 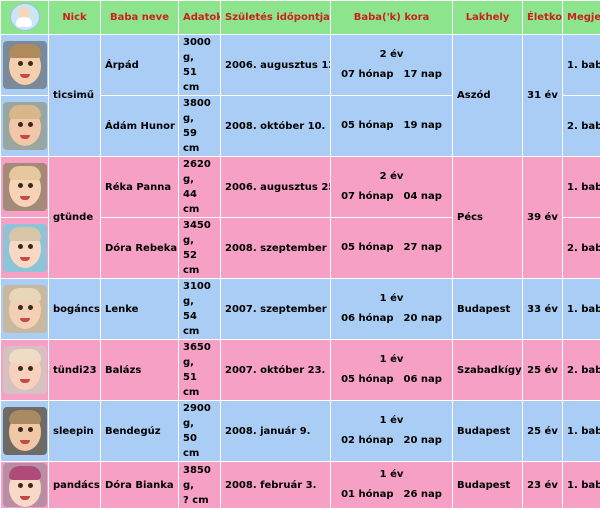 What do you see at coordinates (75, 309) in the screenshot?
I see `nick-cell: bogáncs` at bounding box center [75, 309].